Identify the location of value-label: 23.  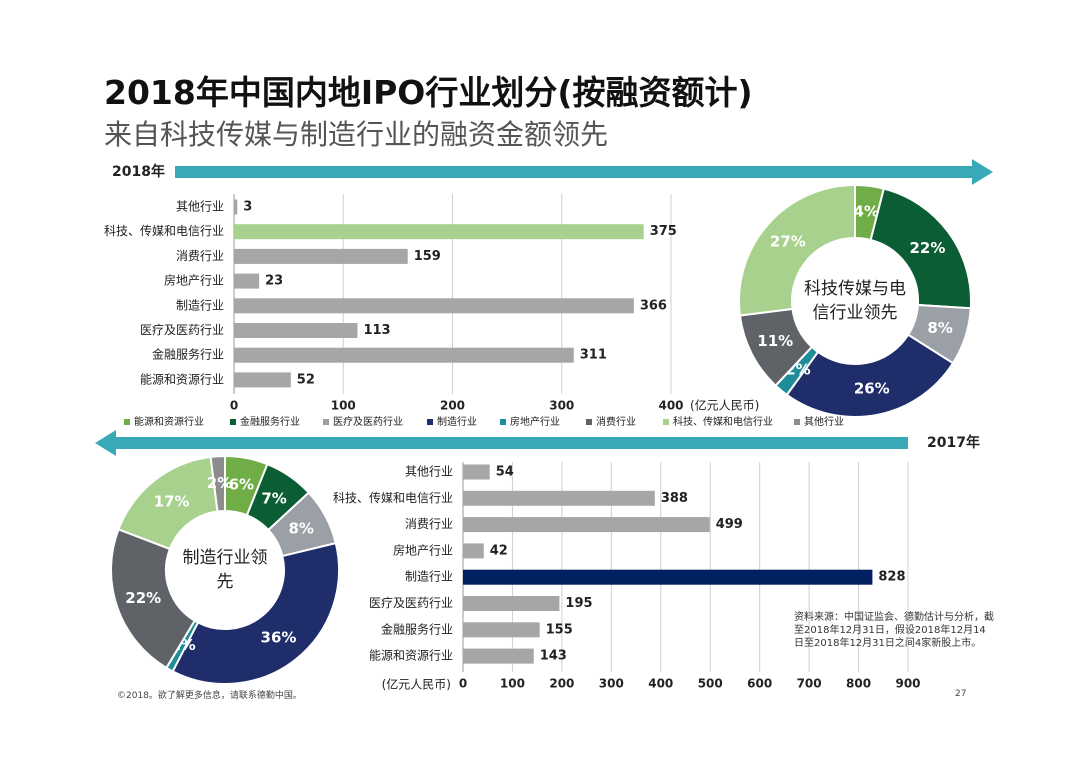
(274, 281).